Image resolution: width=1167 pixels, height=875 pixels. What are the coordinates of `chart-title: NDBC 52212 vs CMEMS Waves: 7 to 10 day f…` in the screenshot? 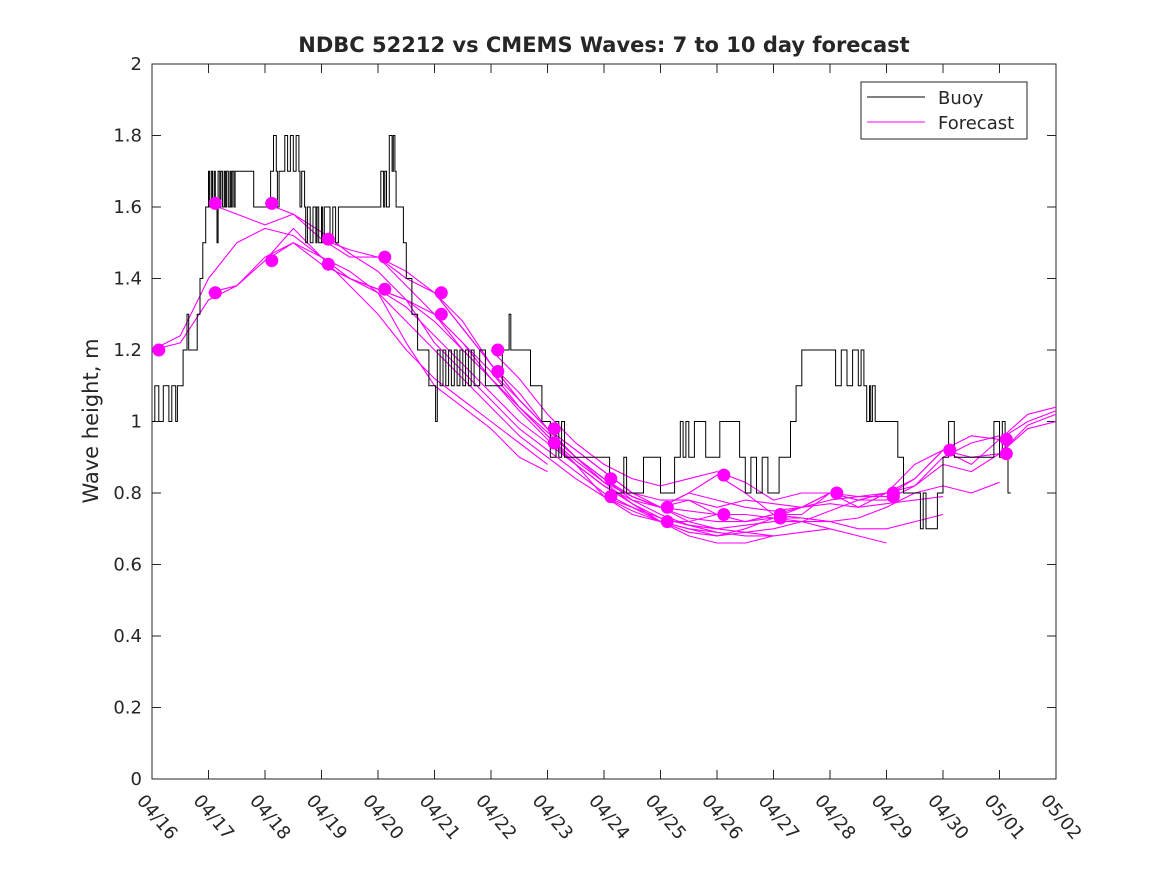 It's located at (603, 45).